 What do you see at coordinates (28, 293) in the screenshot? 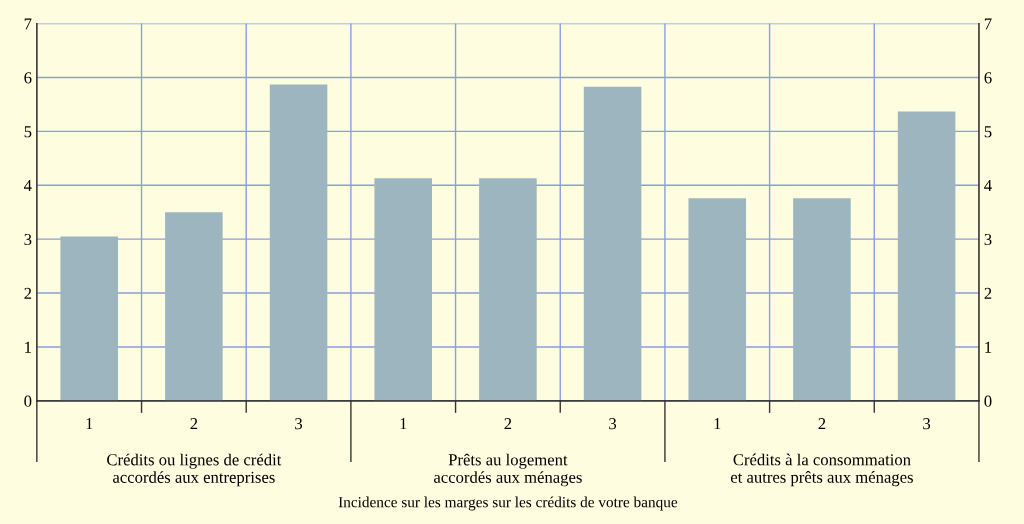
I see `y-tick-label: 2` at bounding box center [28, 293].